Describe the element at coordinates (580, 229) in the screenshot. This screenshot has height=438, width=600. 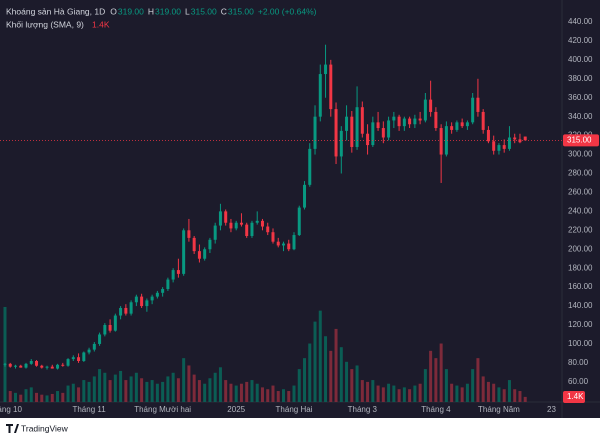
I see `y-tick-label: 220.00` at that location.